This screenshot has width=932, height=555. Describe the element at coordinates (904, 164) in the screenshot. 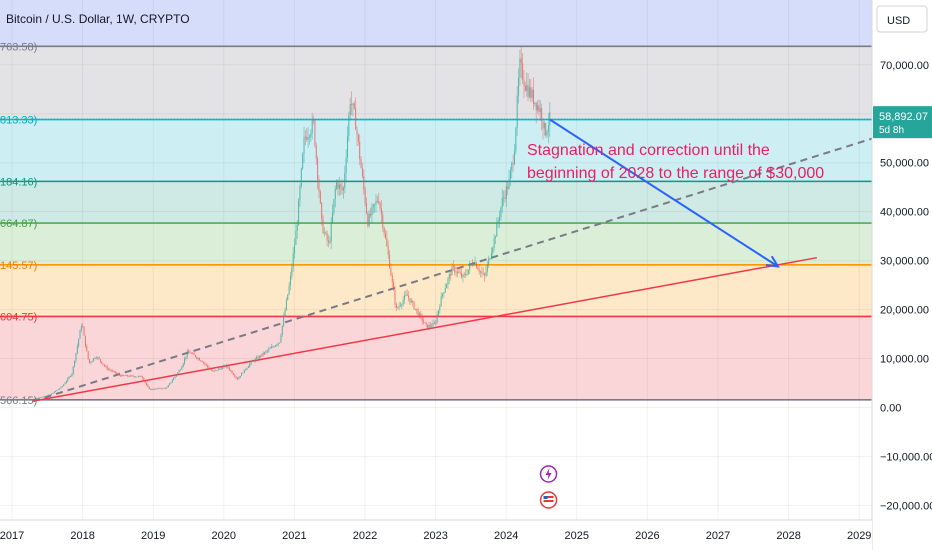

I see `y-tick-2: 50,000.00` at that location.